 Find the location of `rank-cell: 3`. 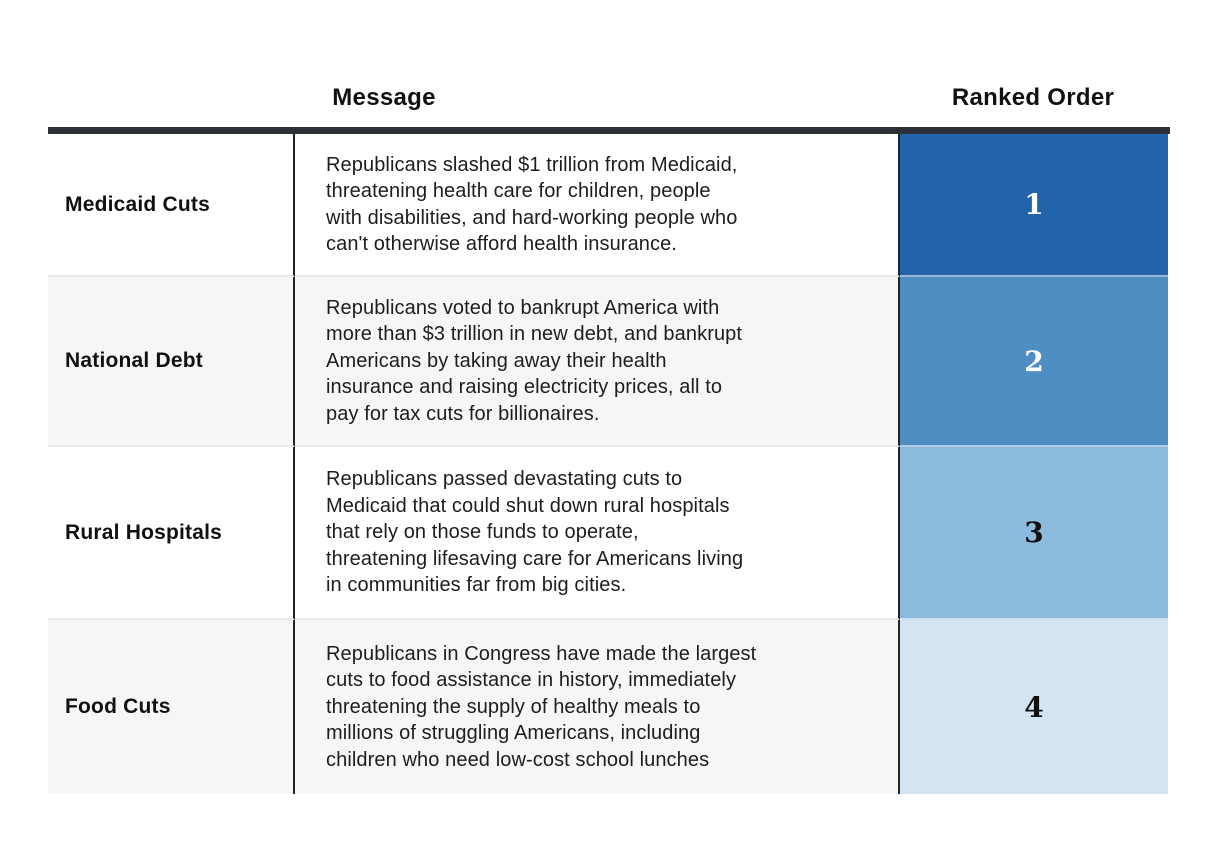

rank-cell: 3 is located at coordinates (1034, 533).